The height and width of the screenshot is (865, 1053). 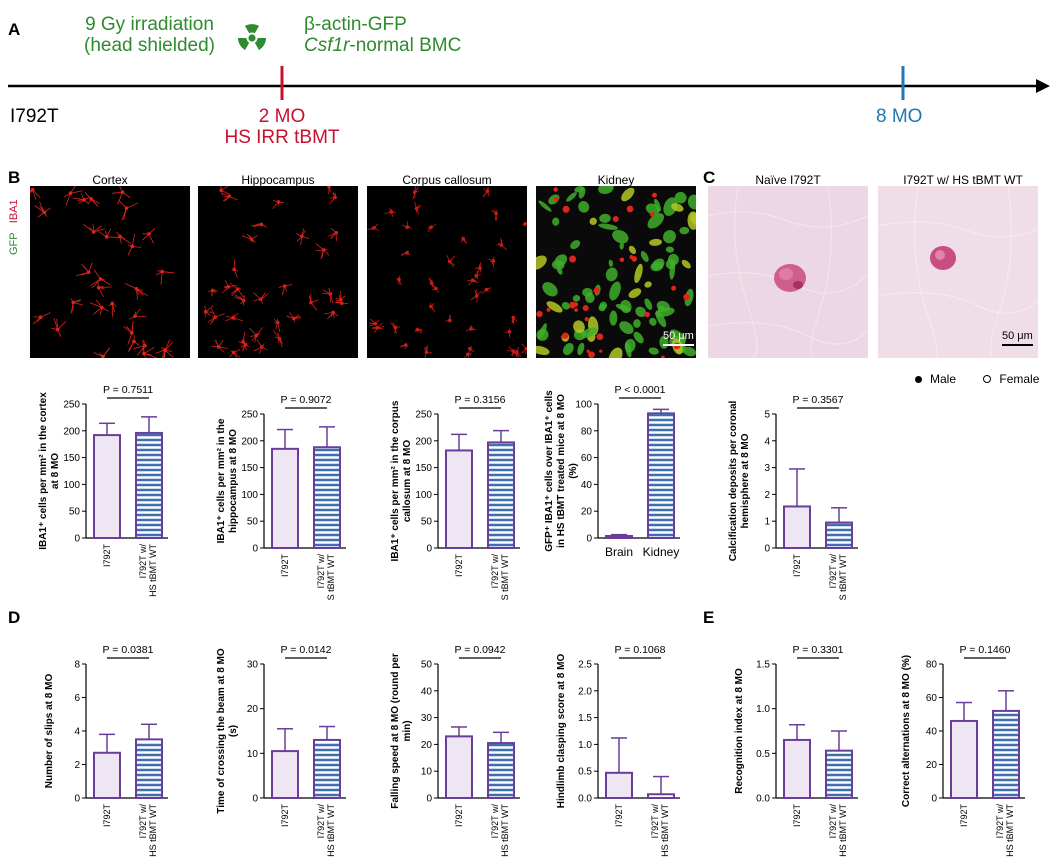 I want to click on y-tick-label: 2.0, so click(x=585, y=691).